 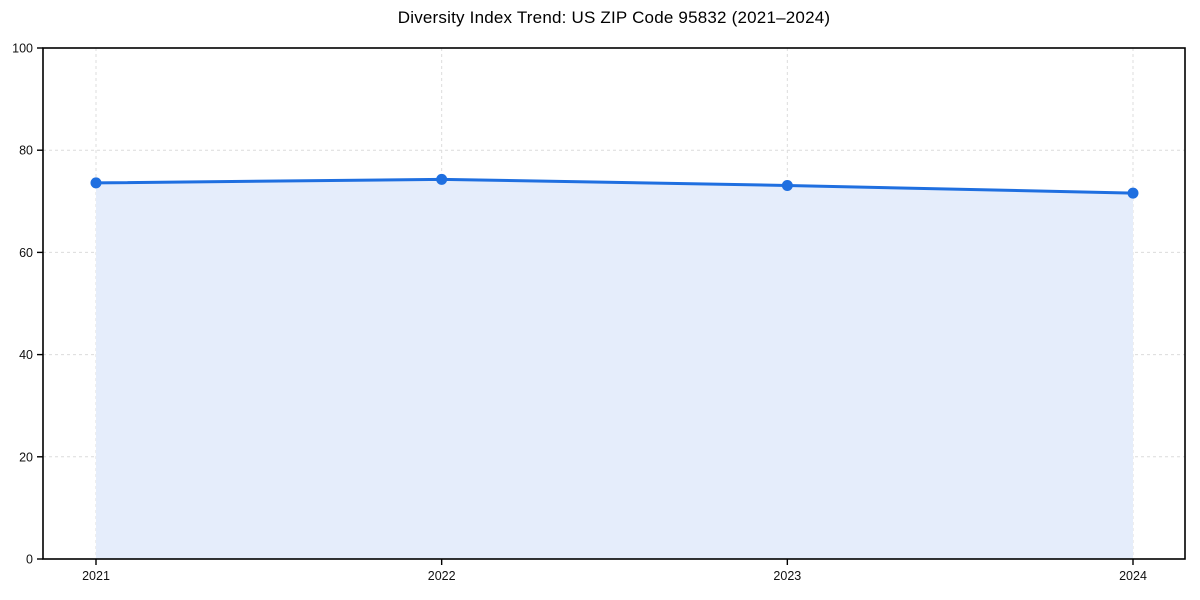 What do you see at coordinates (26, 457) in the screenshot?
I see `y-tick-label: 20` at bounding box center [26, 457].